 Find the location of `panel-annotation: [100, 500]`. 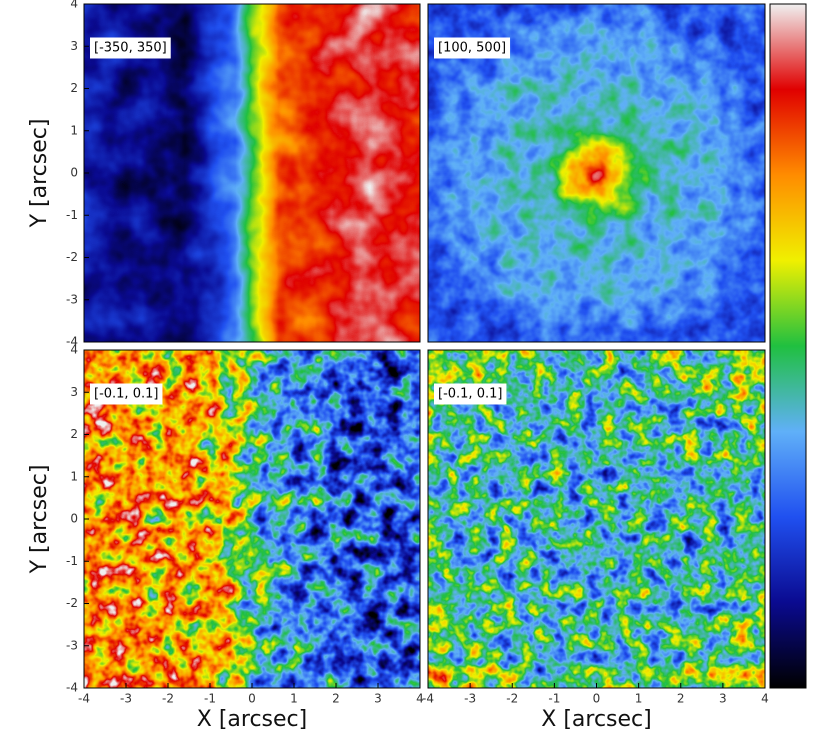

panel-annotation: [100, 500] is located at coordinates (472, 48).